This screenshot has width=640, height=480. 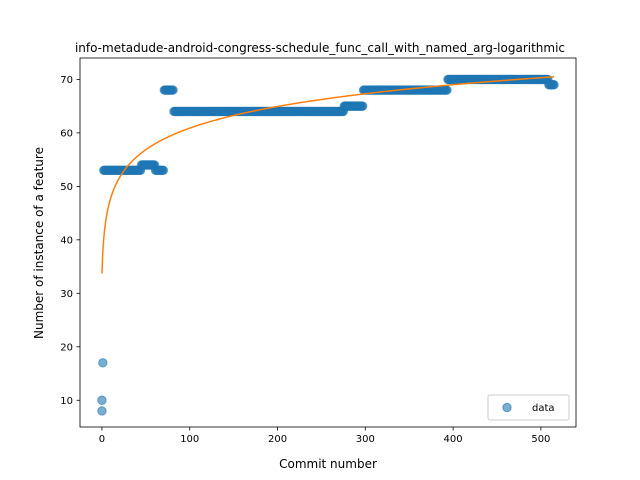 What do you see at coordinates (328, 464) in the screenshot?
I see `x-axis-label: Commit number` at bounding box center [328, 464].